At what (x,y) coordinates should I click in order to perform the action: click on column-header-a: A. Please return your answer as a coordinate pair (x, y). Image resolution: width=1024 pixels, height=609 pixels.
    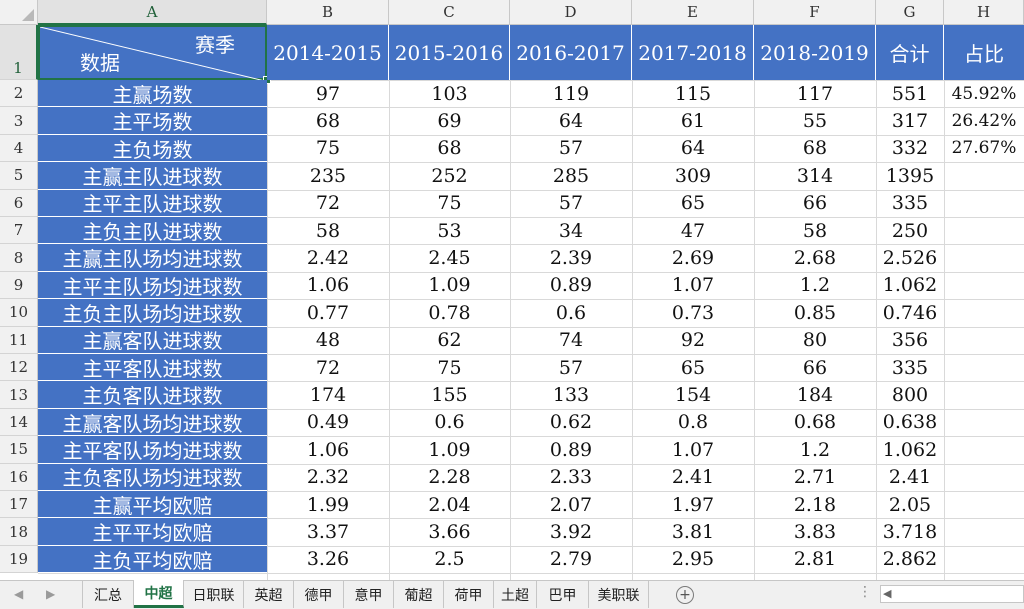
    Looking at the image, I should click on (152, 12).